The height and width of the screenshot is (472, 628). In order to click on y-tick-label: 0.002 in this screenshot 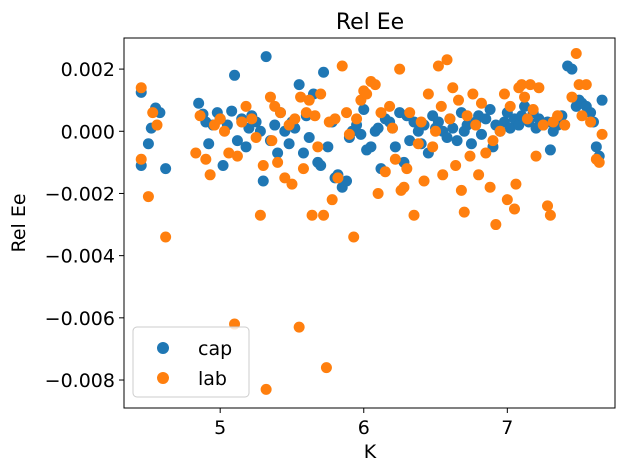, I will do `click(88, 70)`.